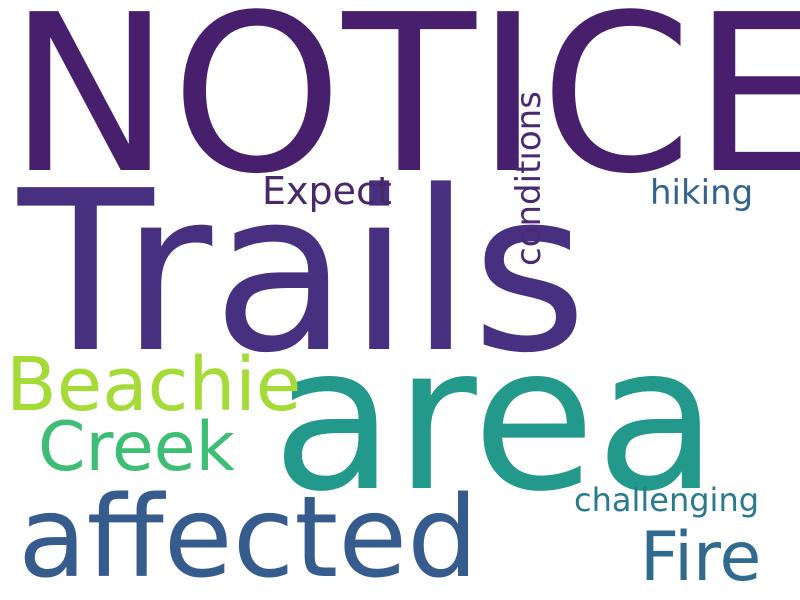 The width and height of the screenshot is (800, 600). I want to click on word-conditions: conditions, so click(529, 178).